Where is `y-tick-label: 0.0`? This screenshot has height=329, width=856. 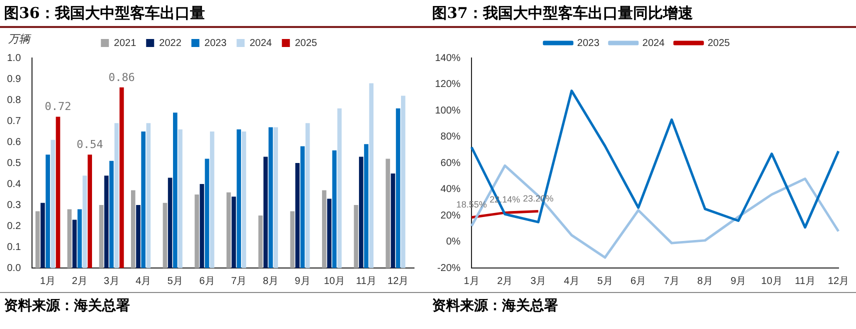 y-tick-label: 0.0 is located at coordinates (14, 268).